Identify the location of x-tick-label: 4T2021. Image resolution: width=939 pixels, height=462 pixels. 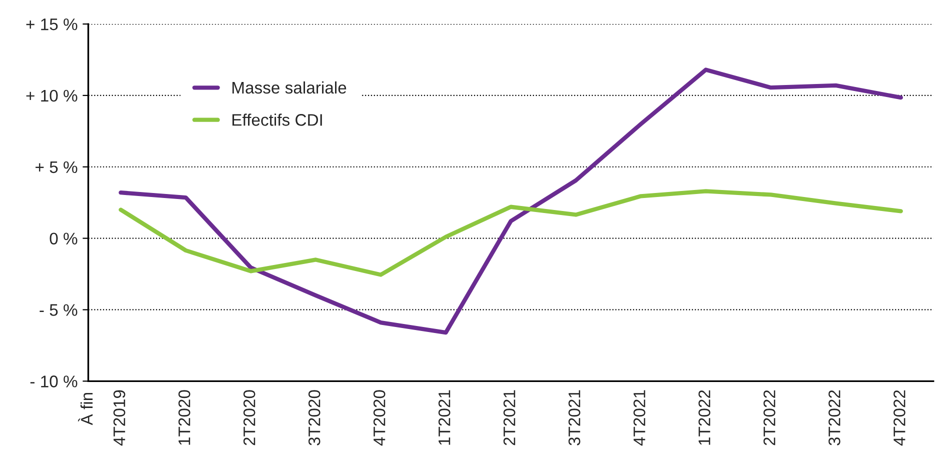
(640, 418).